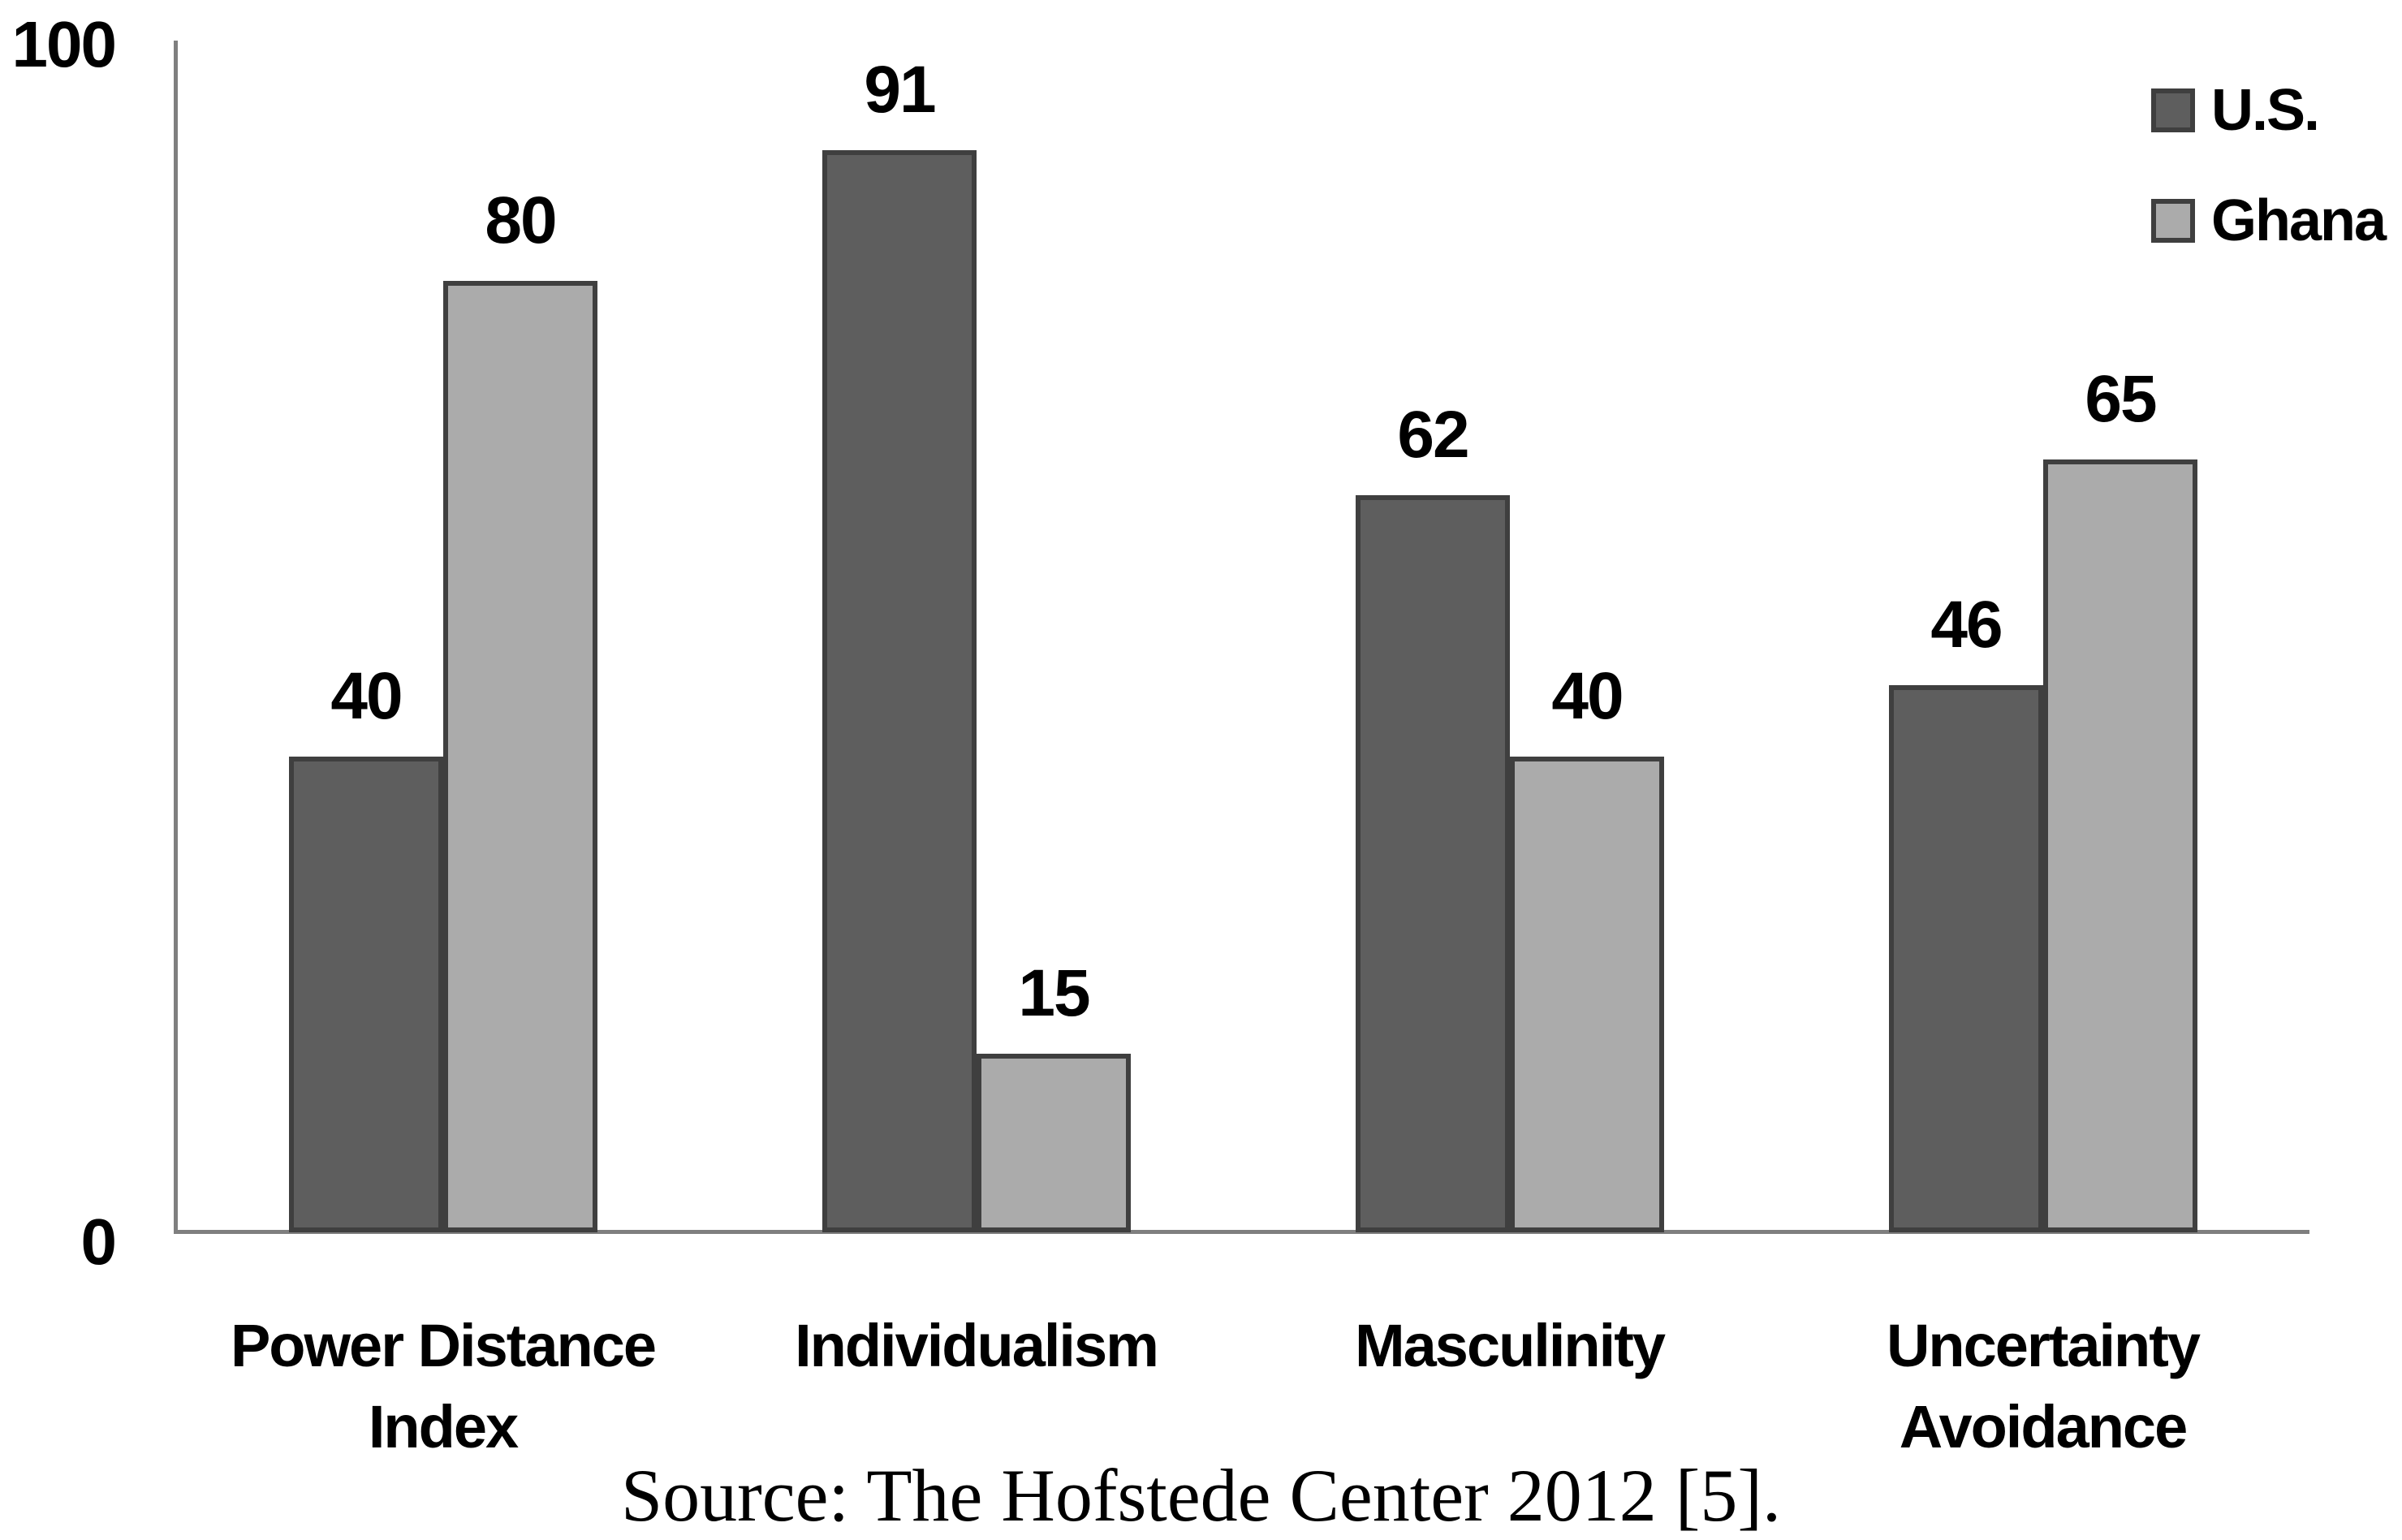 The height and width of the screenshot is (1540, 2402). Describe the element at coordinates (176, 636) in the screenshot. I see `y-axis-line` at that location.